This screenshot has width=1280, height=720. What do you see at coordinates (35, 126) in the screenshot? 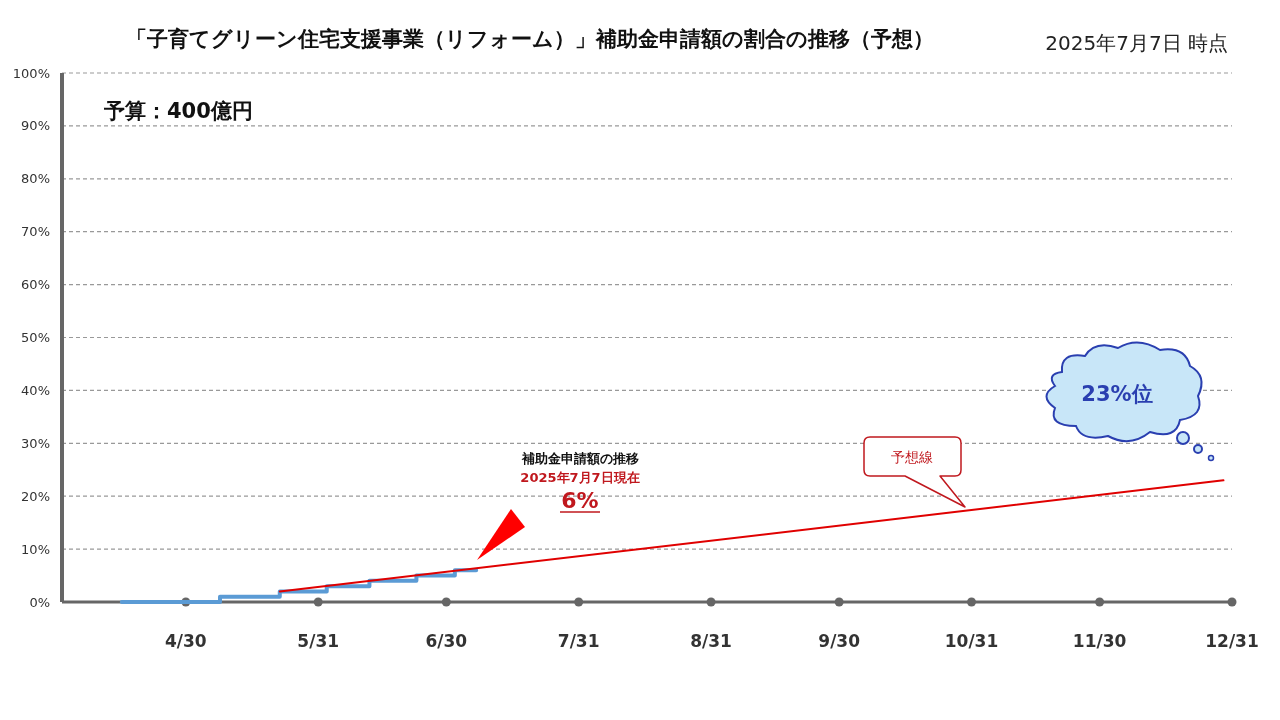
I see `y-tick-label: 90%` at bounding box center [35, 126].